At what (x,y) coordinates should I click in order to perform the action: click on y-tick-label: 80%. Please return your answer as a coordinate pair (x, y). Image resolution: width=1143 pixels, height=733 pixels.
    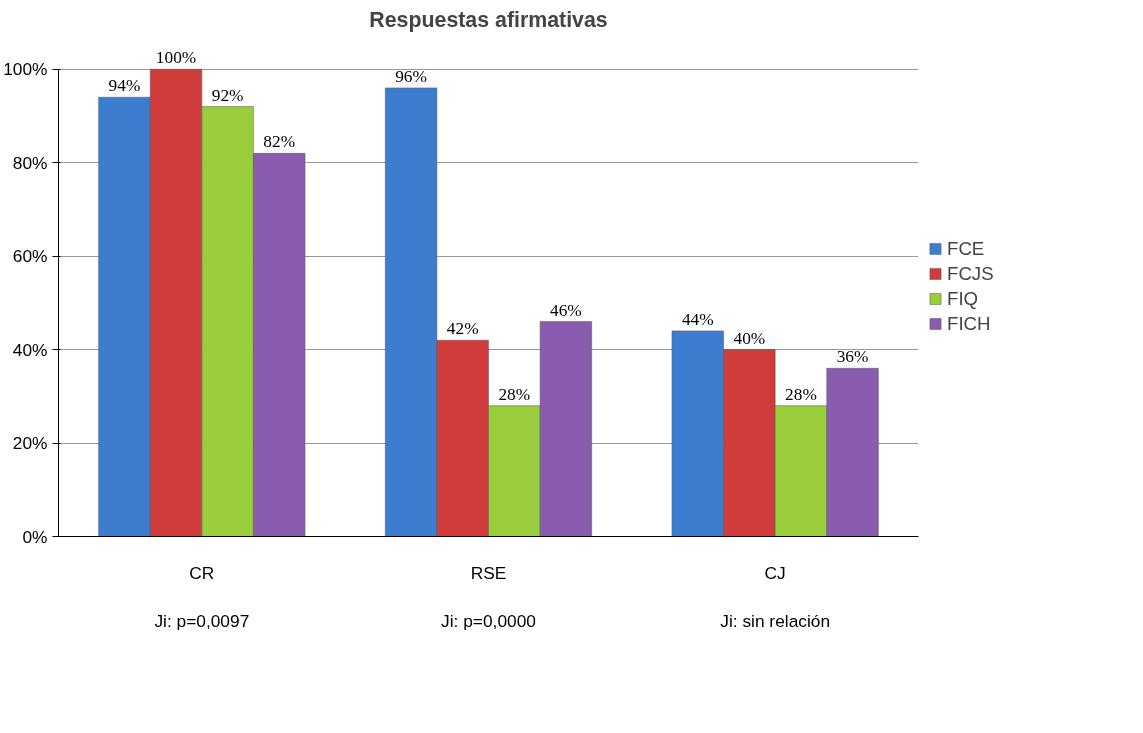
    Looking at the image, I should click on (30, 162).